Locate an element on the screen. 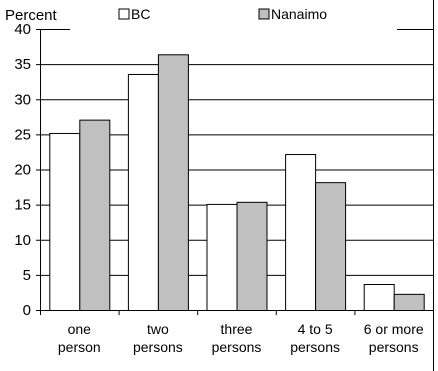 This screenshot has width=438, height=371. y-tick-label: 20 is located at coordinates (22, 170).